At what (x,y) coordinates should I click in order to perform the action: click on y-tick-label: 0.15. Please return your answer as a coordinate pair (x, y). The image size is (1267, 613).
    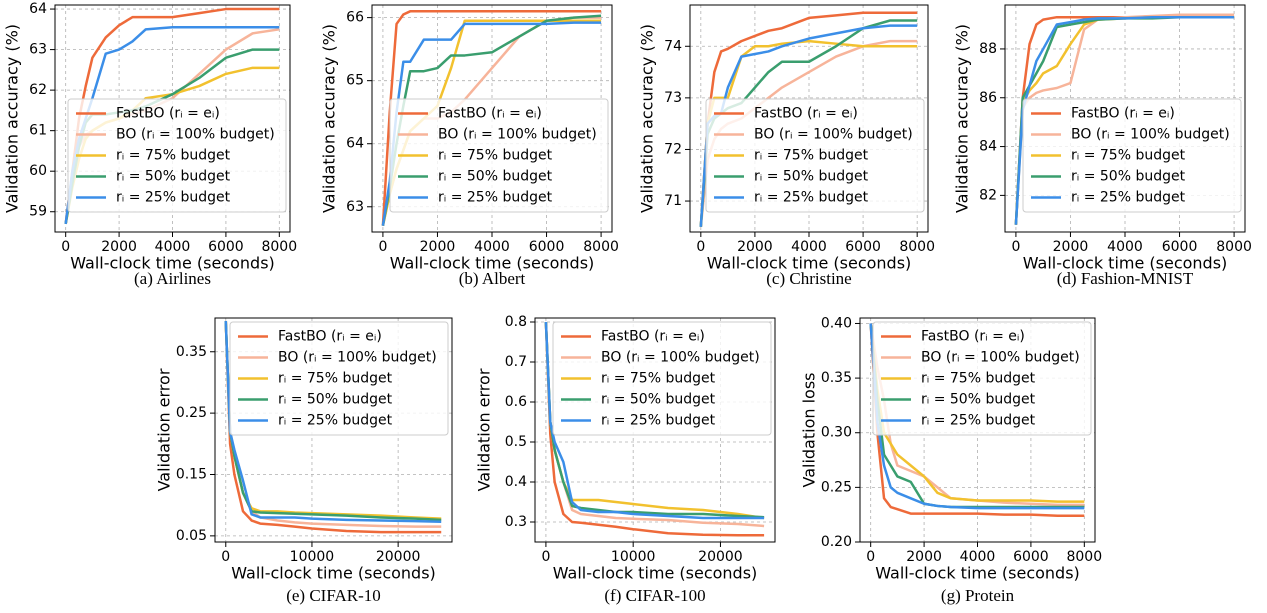
    Looking at the image, I should click on (191, 474).